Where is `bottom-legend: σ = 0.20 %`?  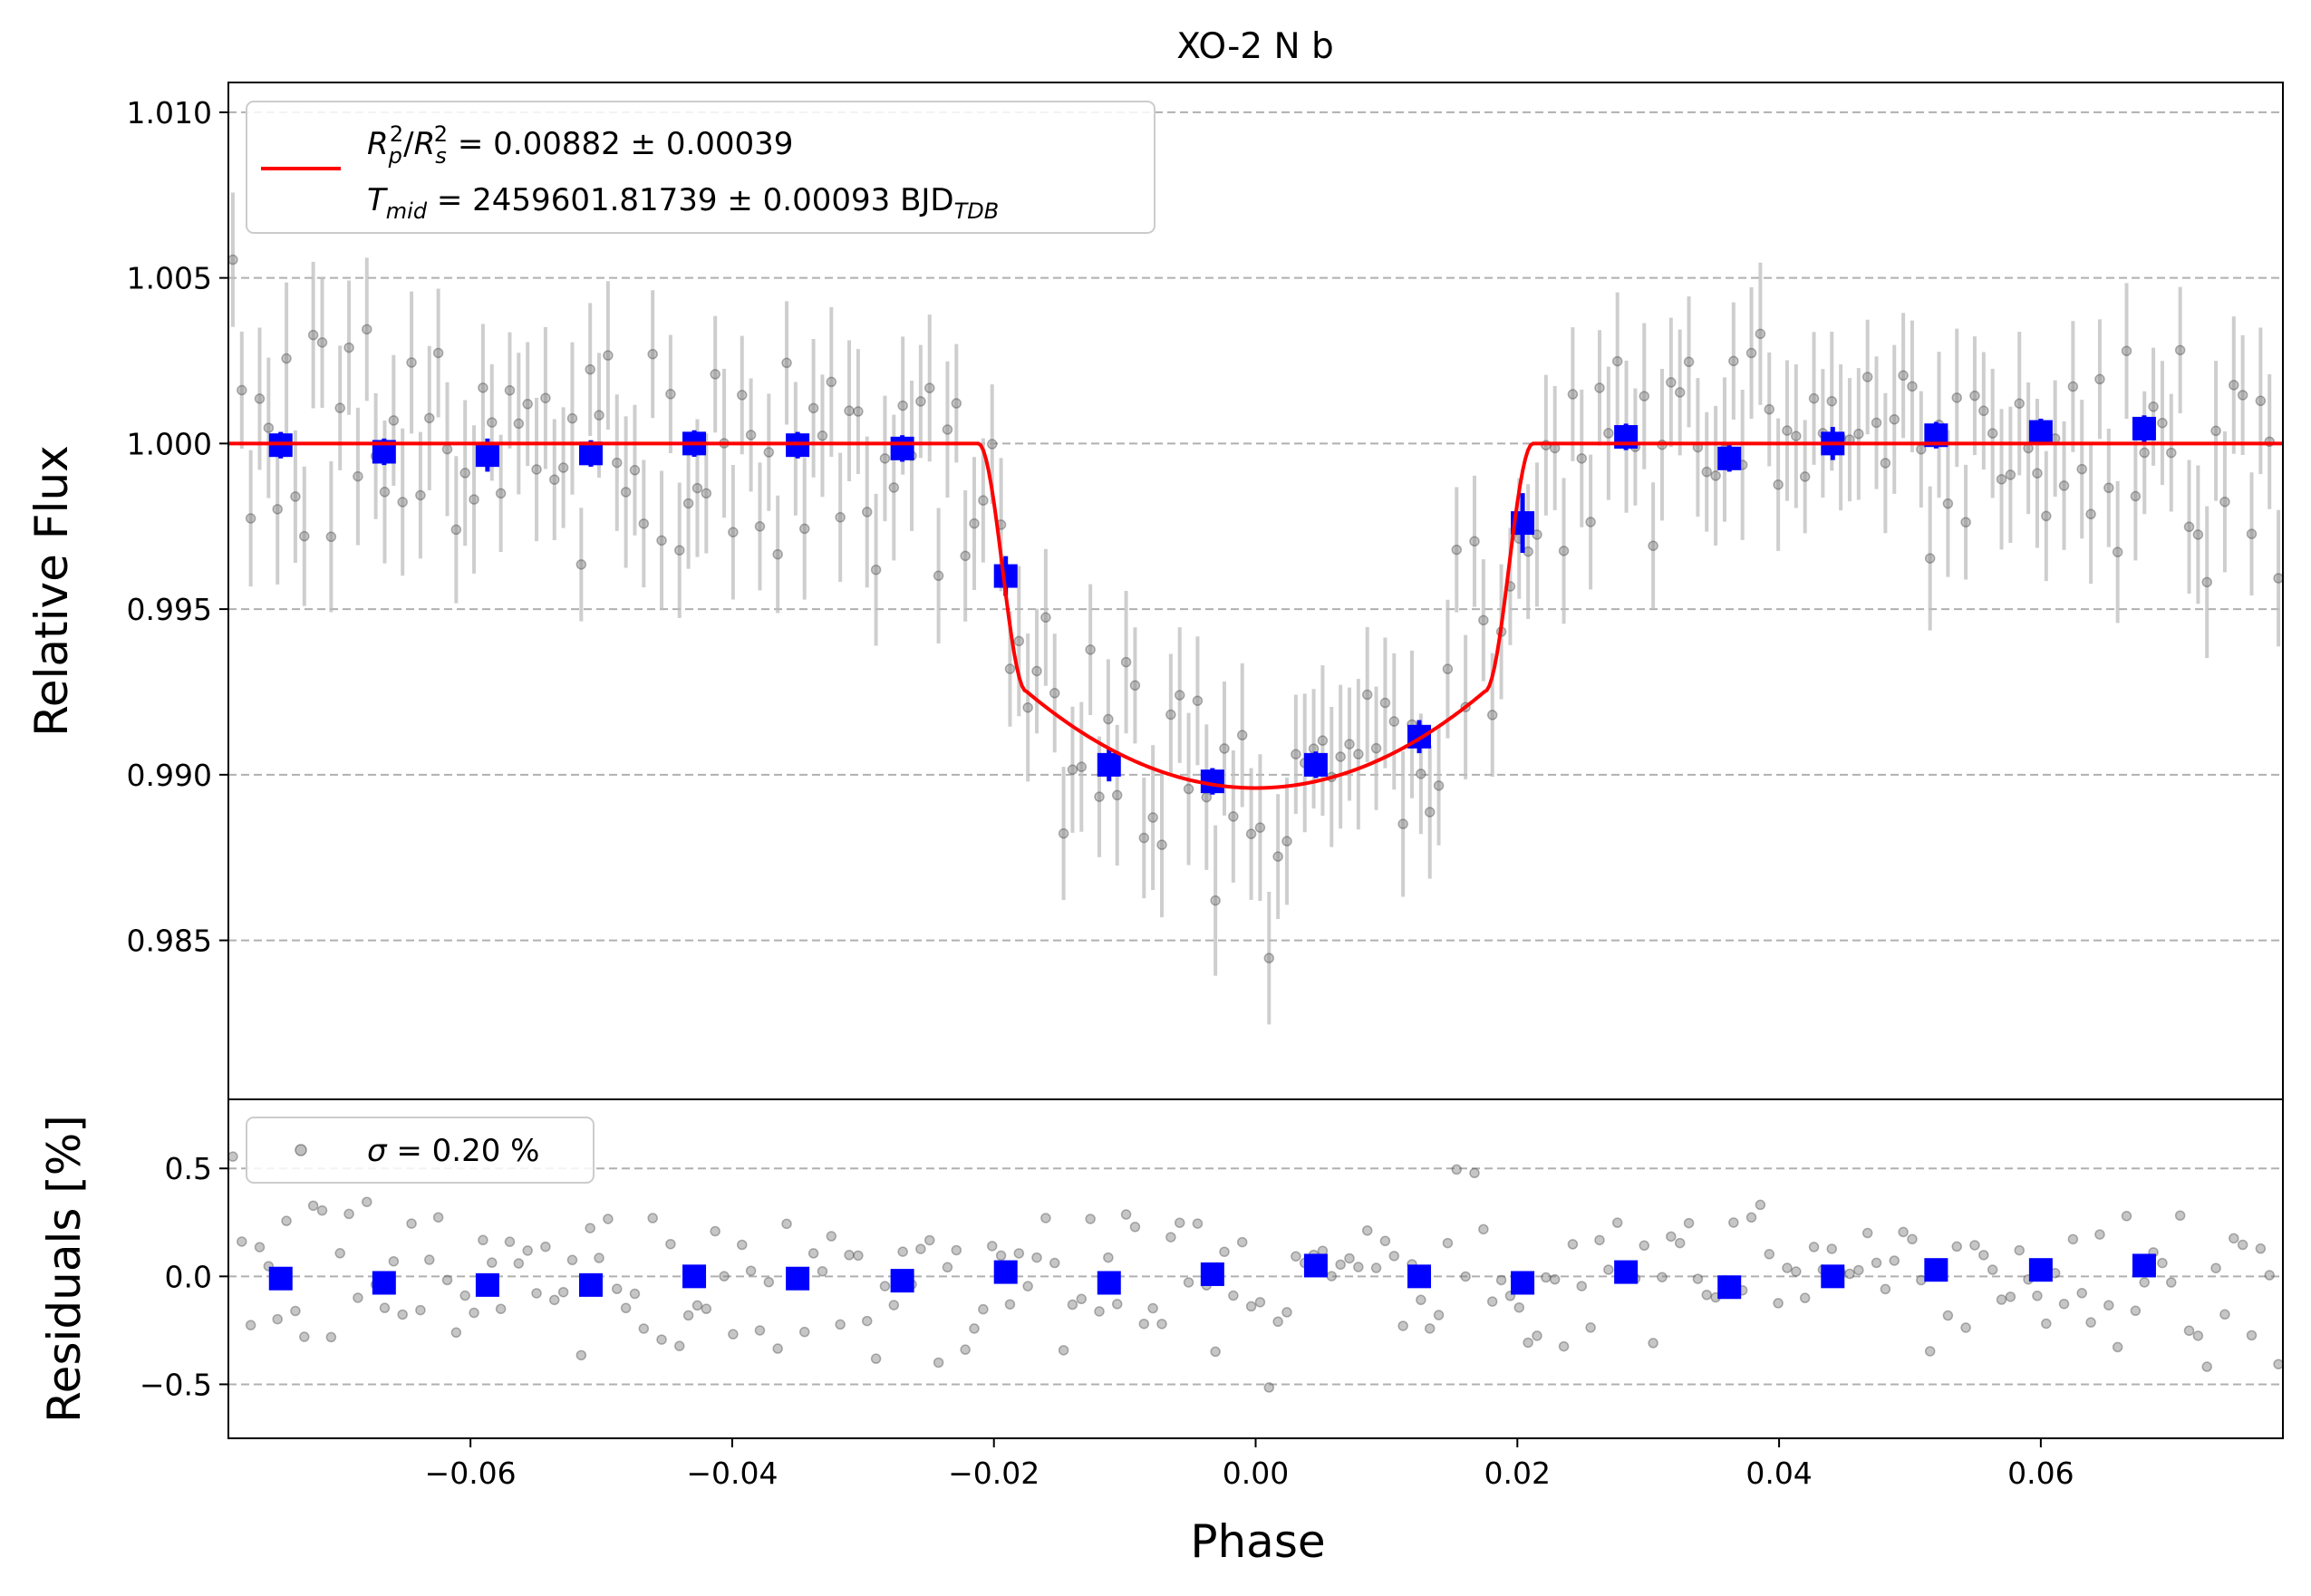 bottom-legend: σ = 0.20 % is located at coordinates (420, 1150).